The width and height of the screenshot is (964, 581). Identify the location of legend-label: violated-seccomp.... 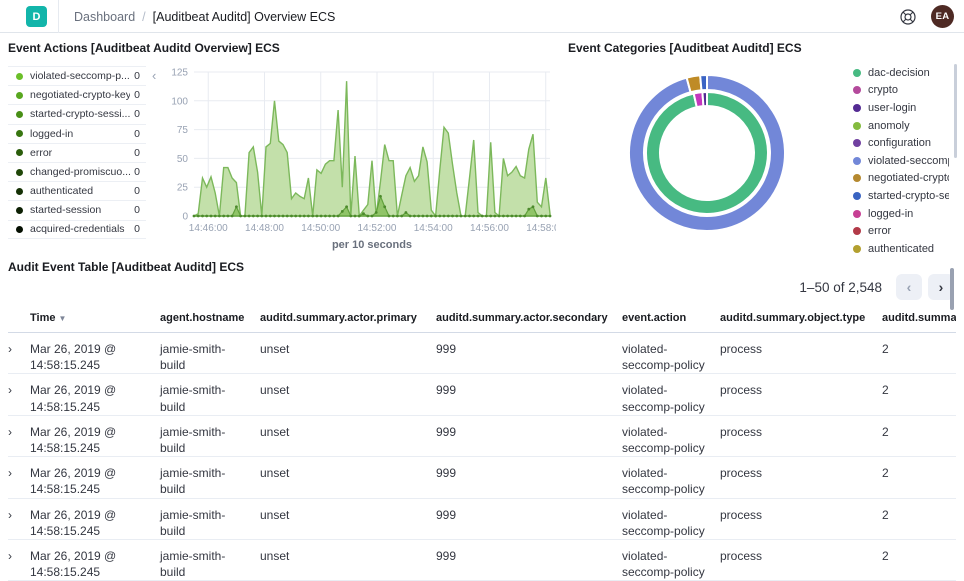
(908, 160).